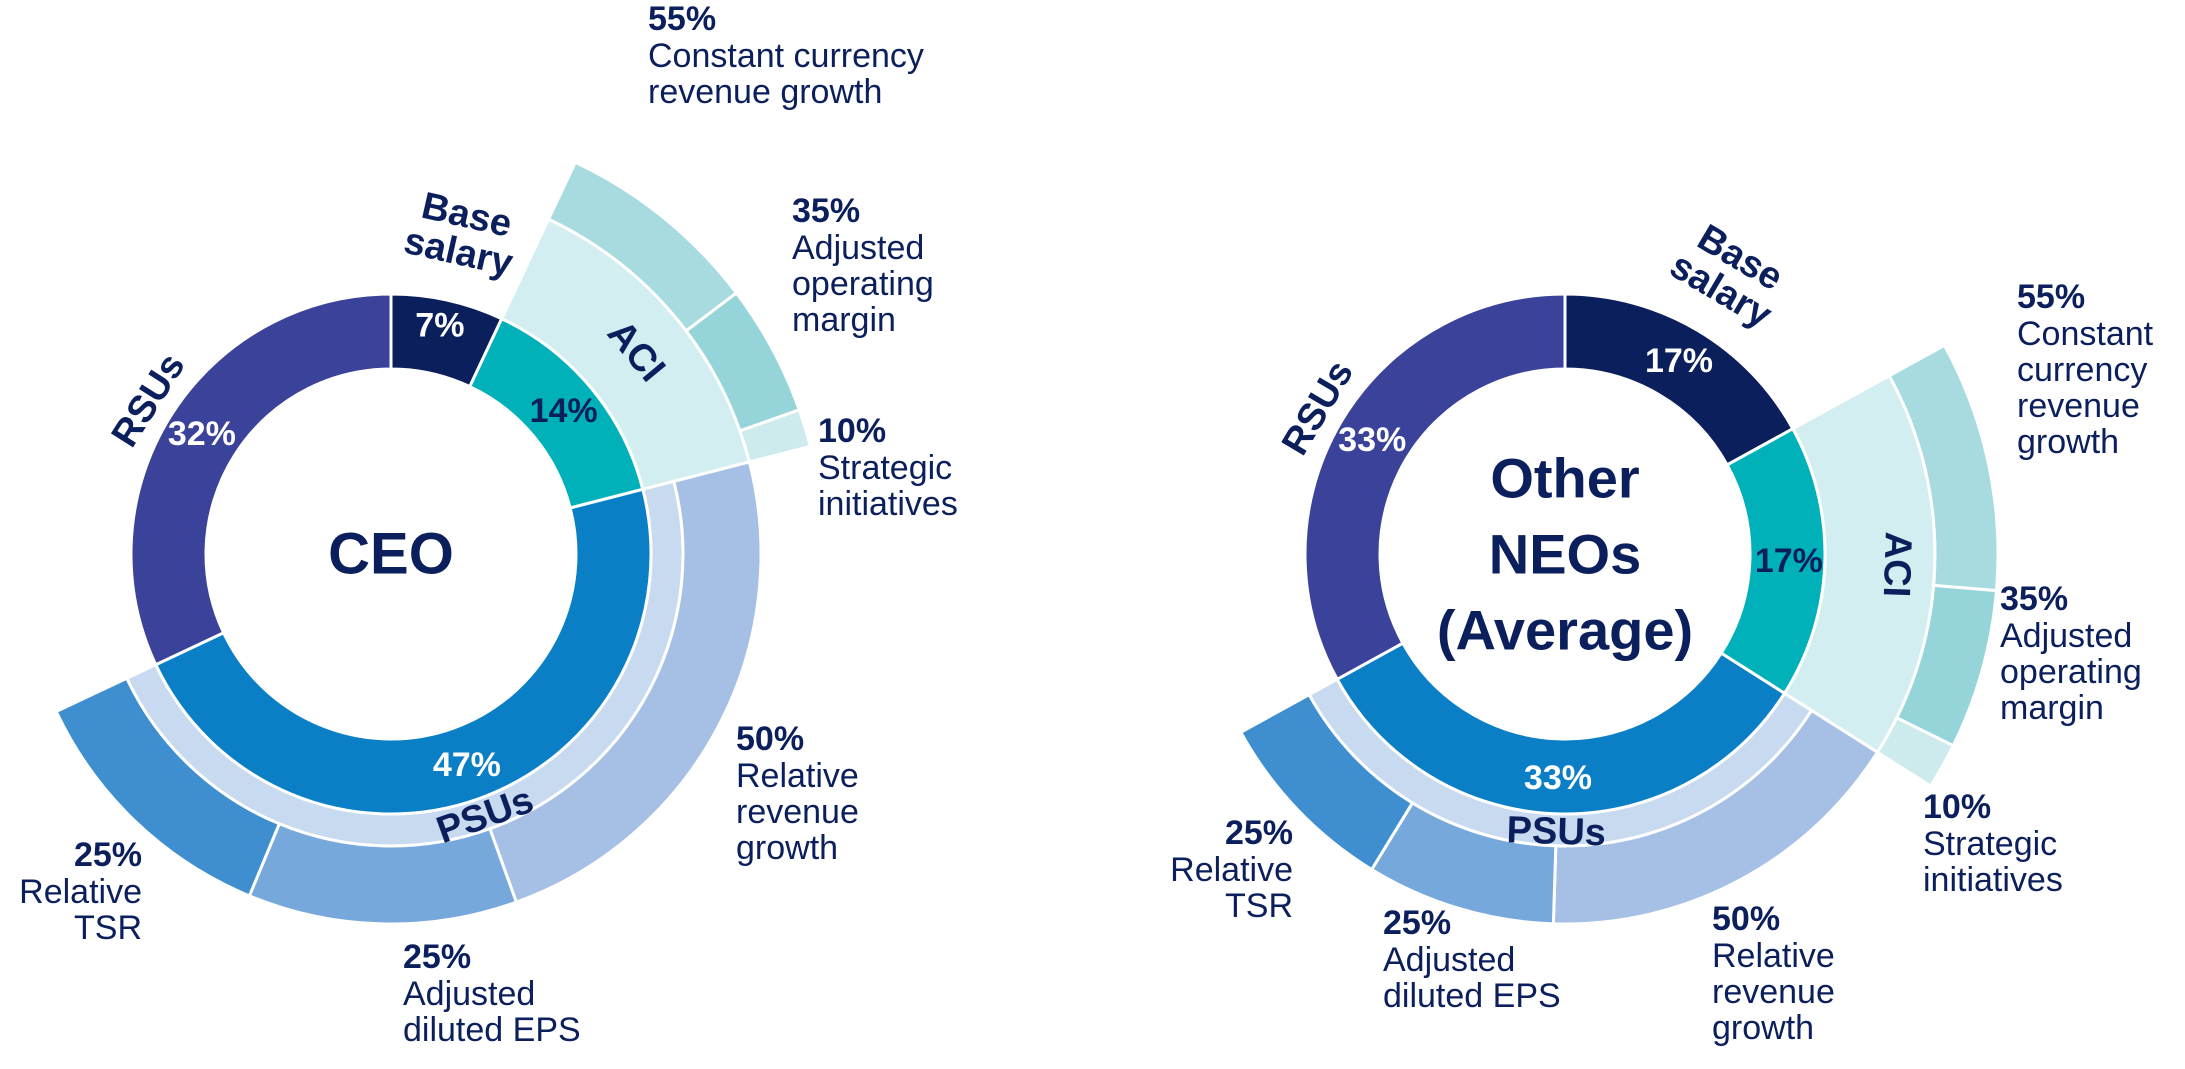 This screenshot has width=2185, height=1069. I want to click on aci-metric-annotation-desc-line: Constant currency, so click(786, 56).